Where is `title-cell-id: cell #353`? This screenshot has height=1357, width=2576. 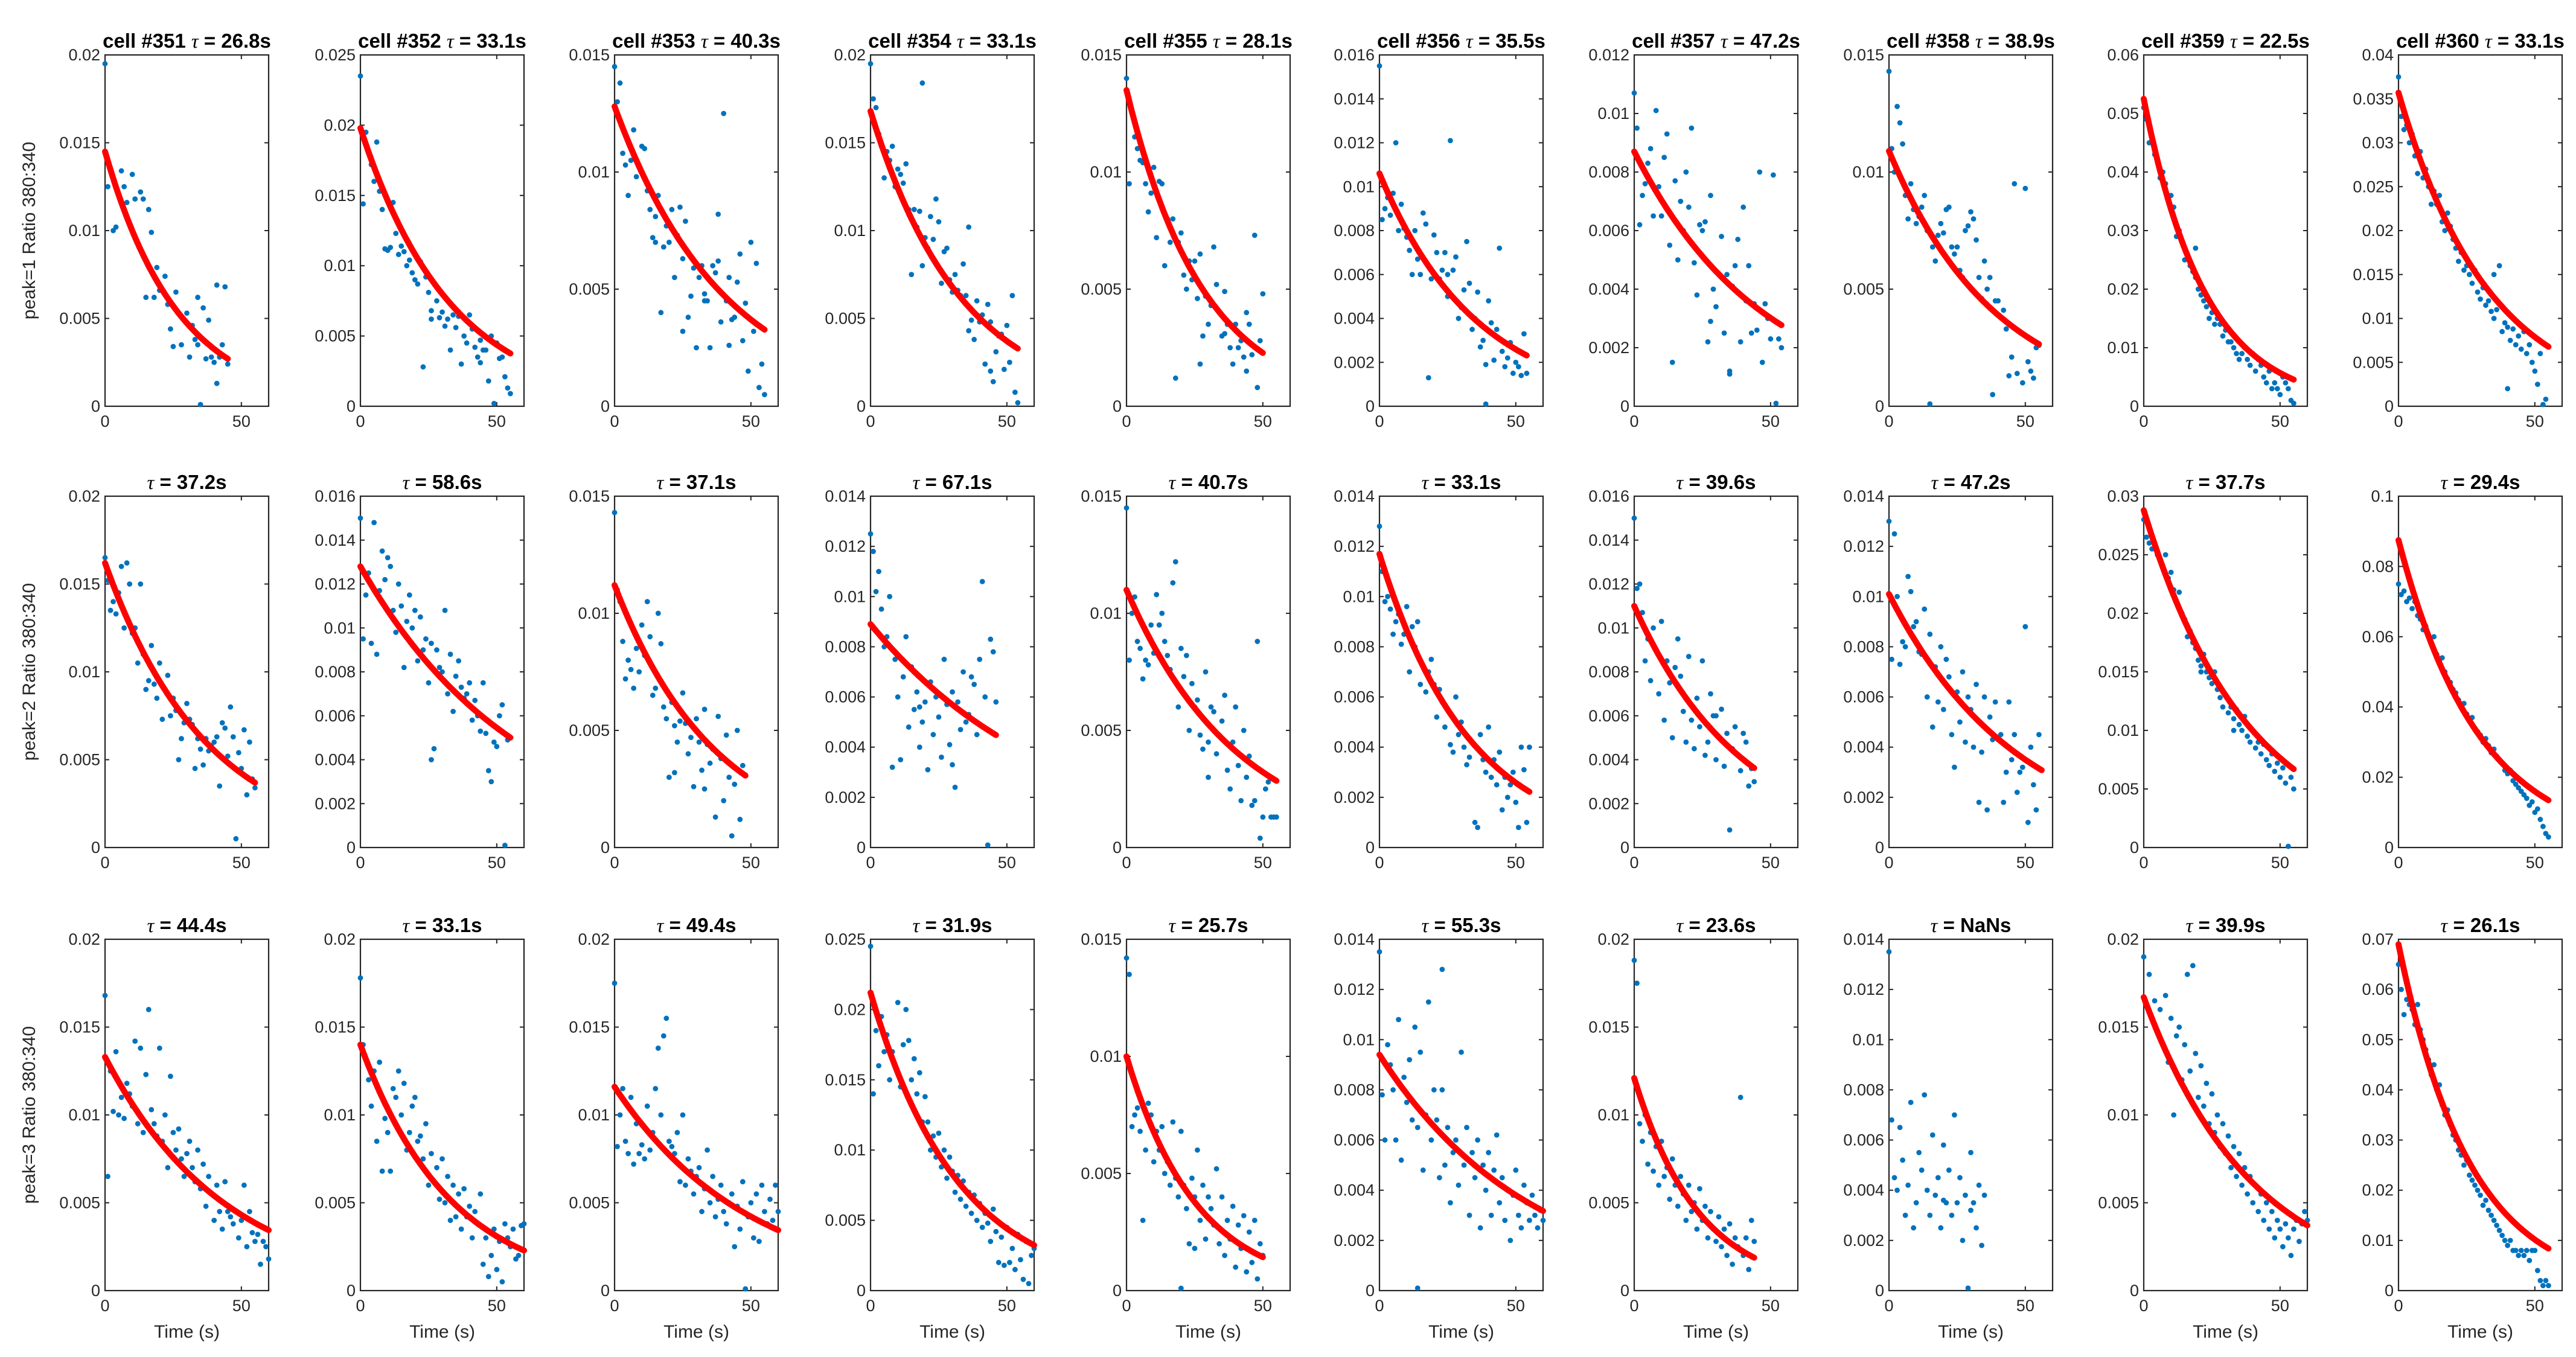
title-cell-id: cell #353 is located at coordinates (656, 41).